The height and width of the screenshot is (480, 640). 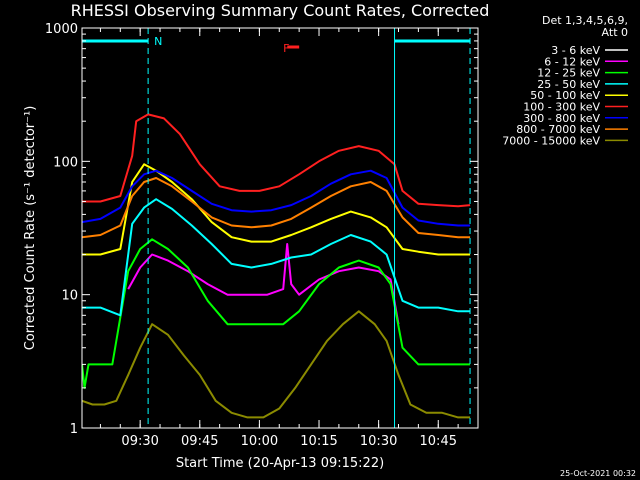 What do you see at coordinates (561, 107) in the screenshot?
I see `legend-label: 100 - 300 keV` at bounding box center [561, 107].